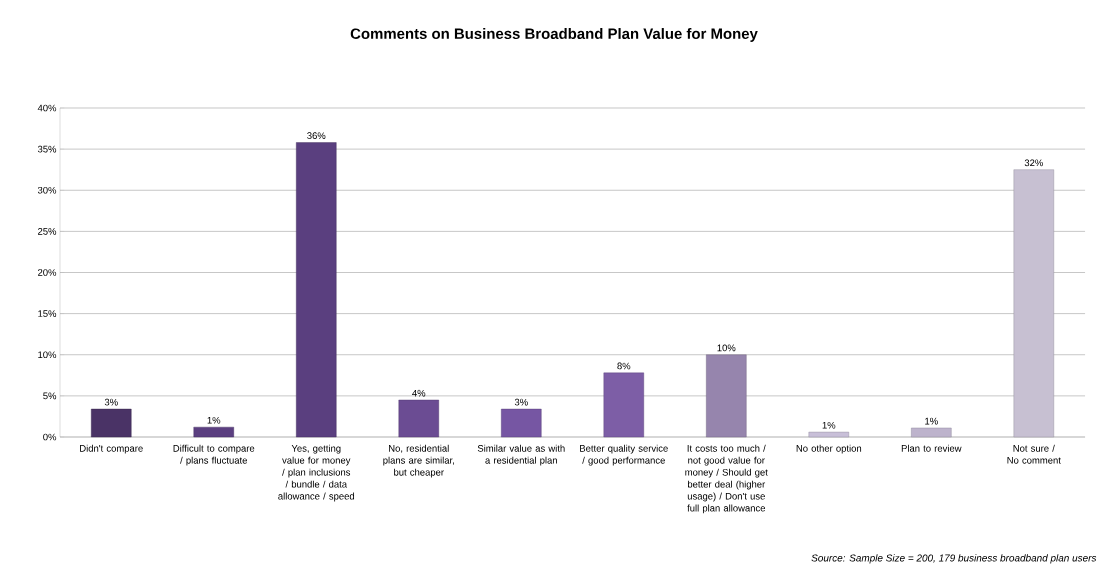  I want to click on x-tick-label: Better quality service / good performance, so click(624, 455).